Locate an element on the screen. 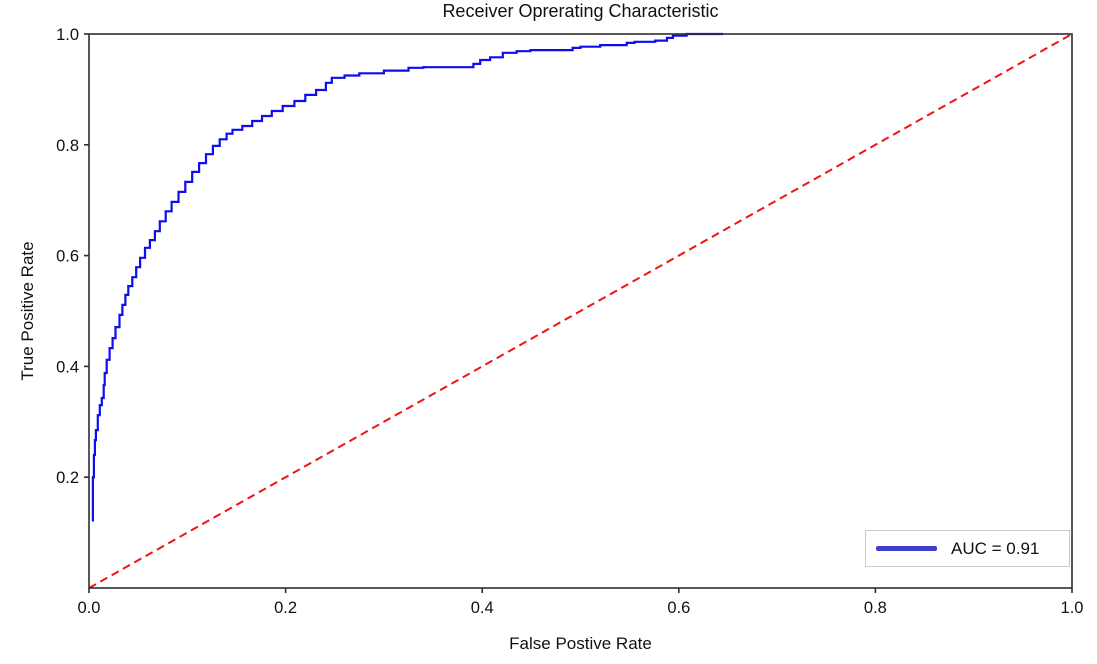 This screenshot has width=1097, height=664. y-tick-label: 0.2 is located at coordinates (67, 478).